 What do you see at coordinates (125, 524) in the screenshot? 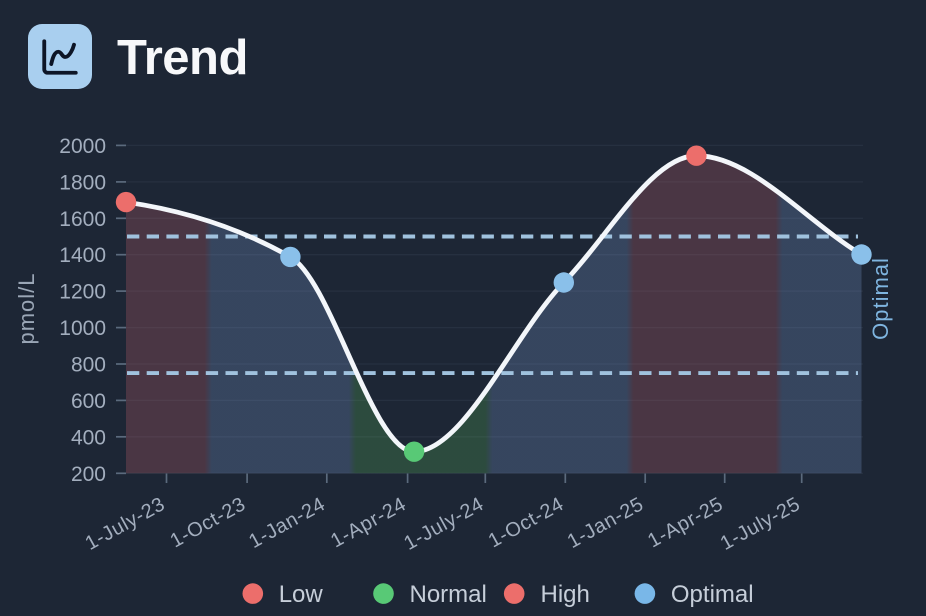
I see `svg-text: 1-July-23` at bounding box center [125, 524].